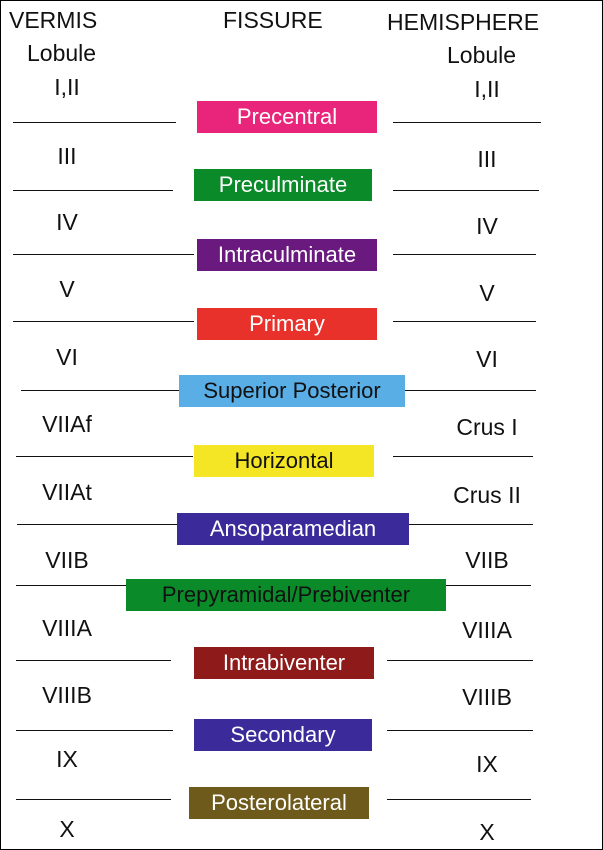 The height and width of the screenshot is (850, 603). Describe the element at coordinates (287, 324) in the screenshot. I see `fissure-label: Primary` at that location.